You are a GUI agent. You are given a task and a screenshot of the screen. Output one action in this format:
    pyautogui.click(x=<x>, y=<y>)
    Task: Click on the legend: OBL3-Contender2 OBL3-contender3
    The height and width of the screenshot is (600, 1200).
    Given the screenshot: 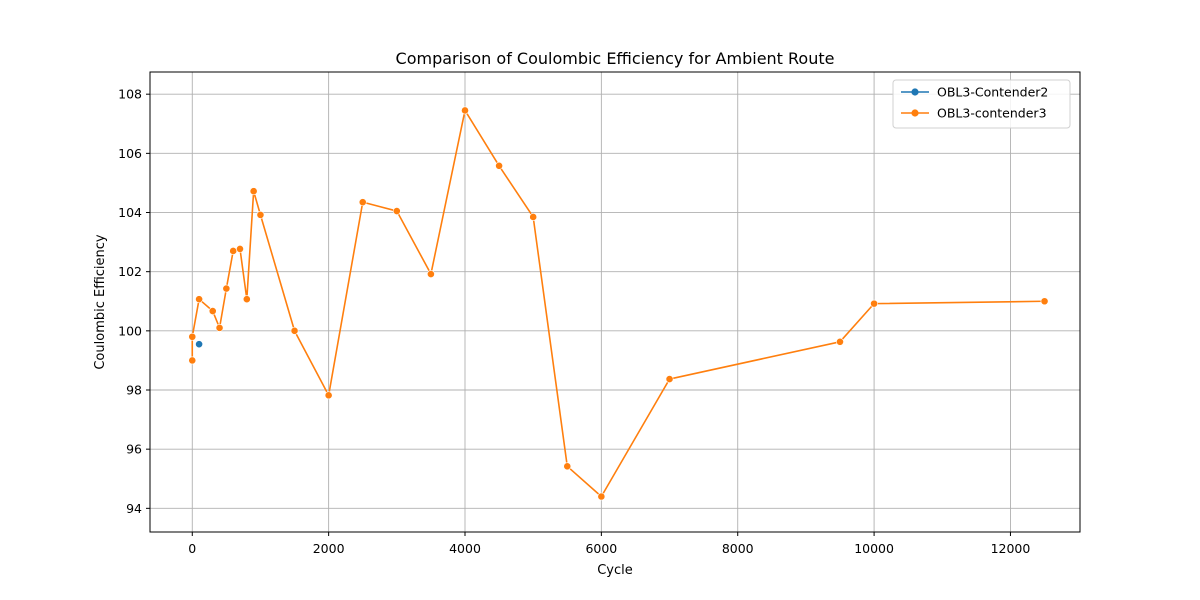 What is the action you would take?
    pyautogui.click(x=981, y=104)
    